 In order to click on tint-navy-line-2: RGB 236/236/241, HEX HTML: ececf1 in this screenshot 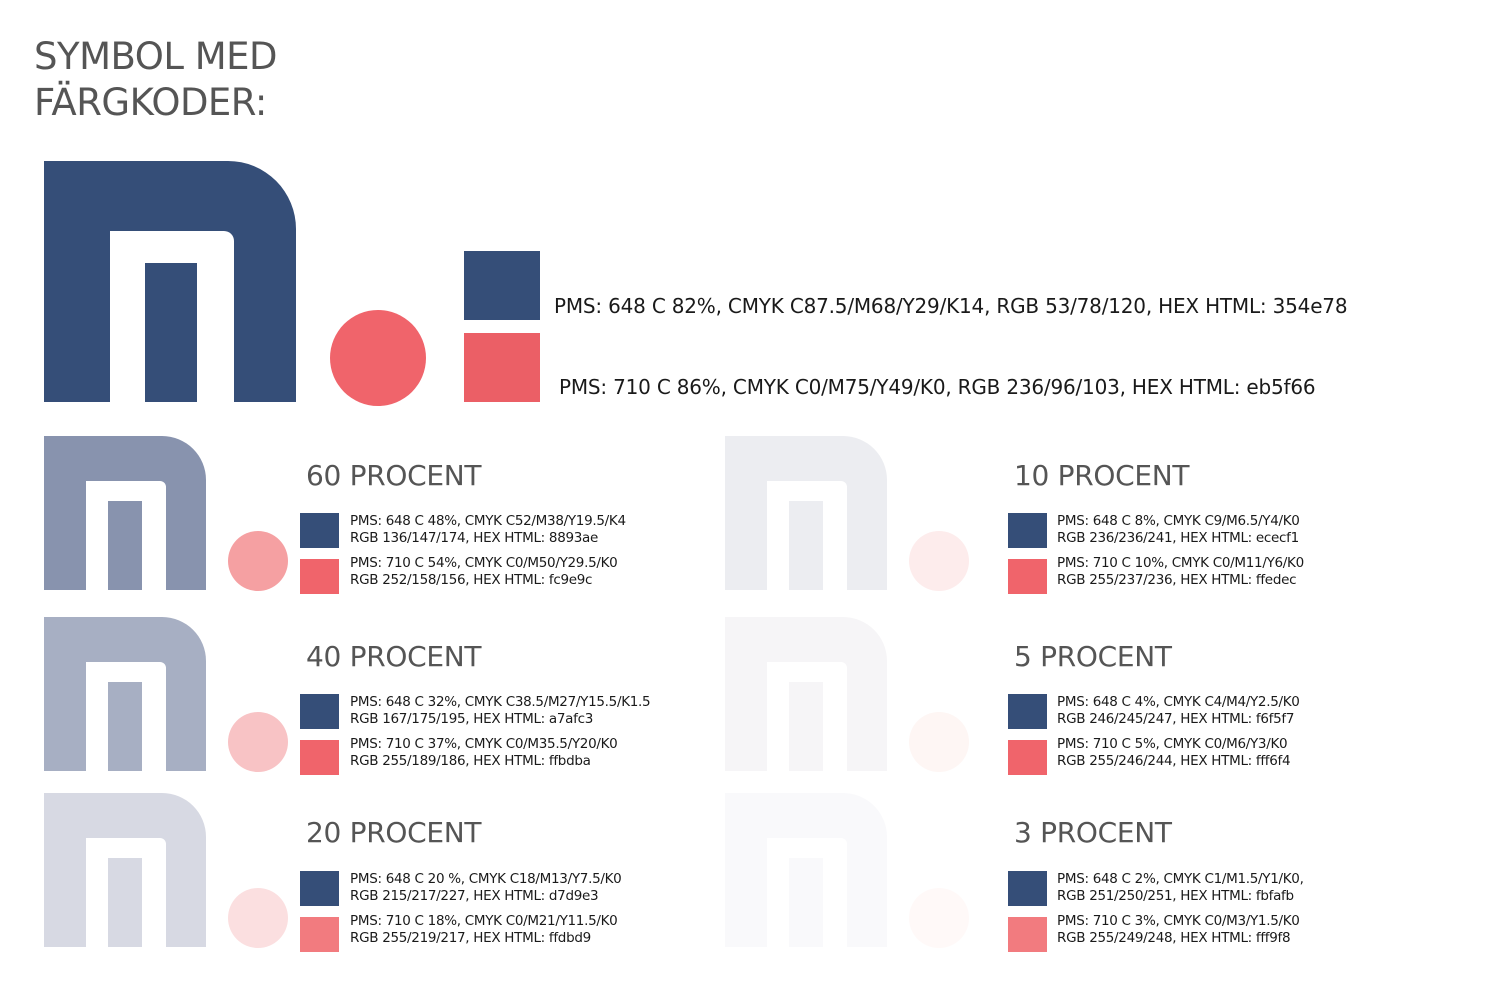, I will do `click(1178, 538)`.